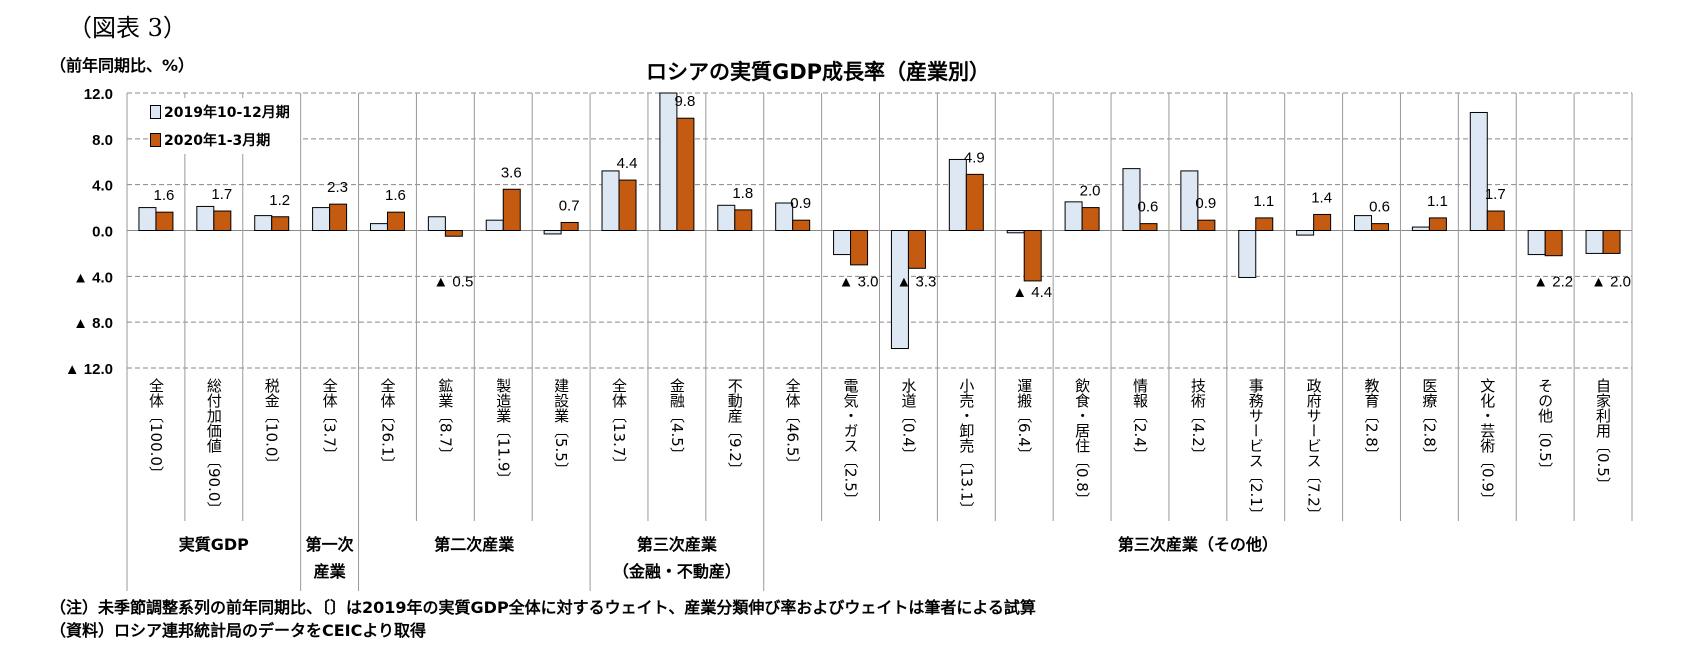 This screenshot has width=1684, height=651. What do you see at coordinates (1372, 420) in the screenshot?
I see `category-label: 教育〔2.8〕` at bounding box center [1372, 420].